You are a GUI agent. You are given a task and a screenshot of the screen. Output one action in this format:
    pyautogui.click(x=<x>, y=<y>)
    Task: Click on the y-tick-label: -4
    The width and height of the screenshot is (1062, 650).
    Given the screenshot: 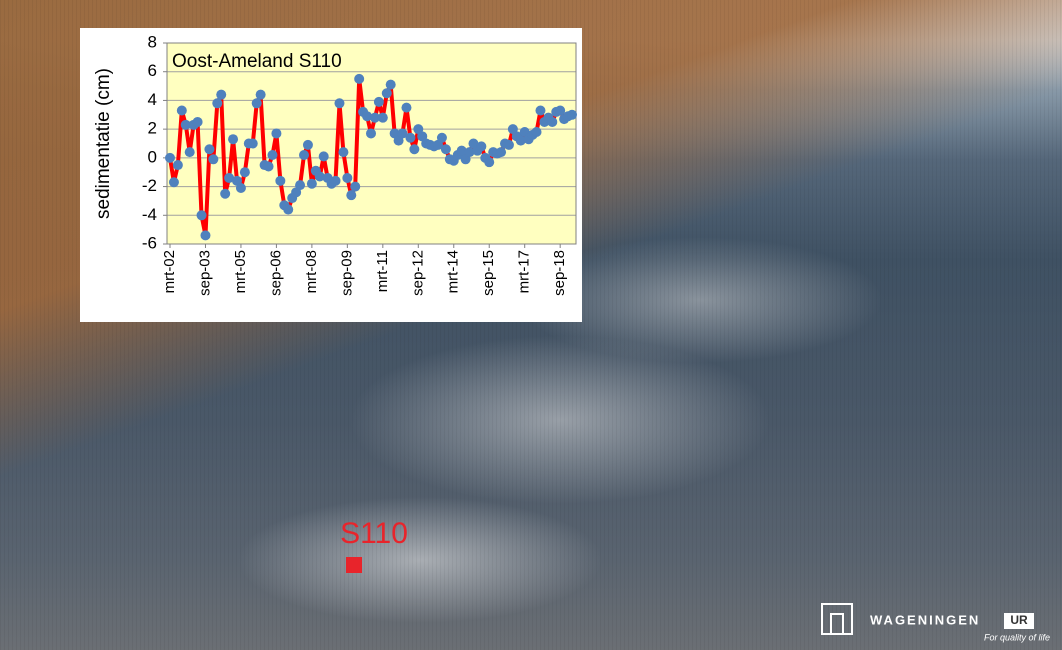 What is the action you would take?
    pyautogui.click(x=149, y=214)
    